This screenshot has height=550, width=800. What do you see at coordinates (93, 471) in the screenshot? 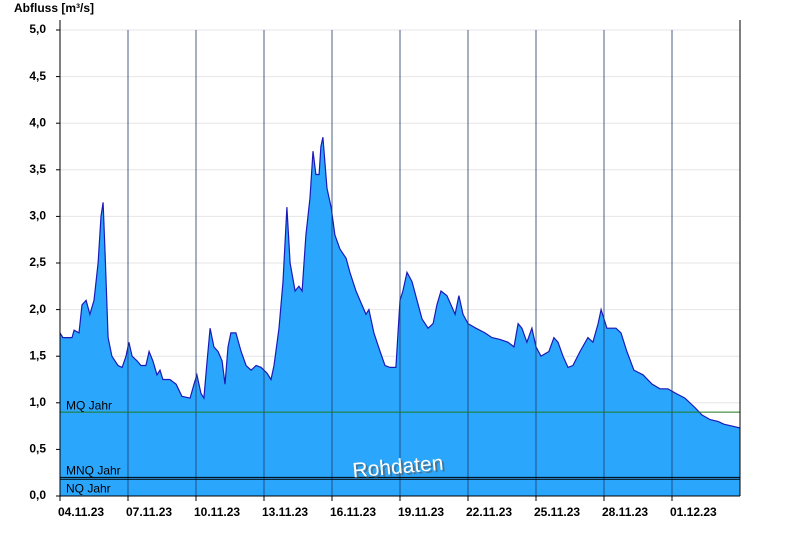
I see `reference-label: MNQ Jahr` at bounding box center [93, 471].